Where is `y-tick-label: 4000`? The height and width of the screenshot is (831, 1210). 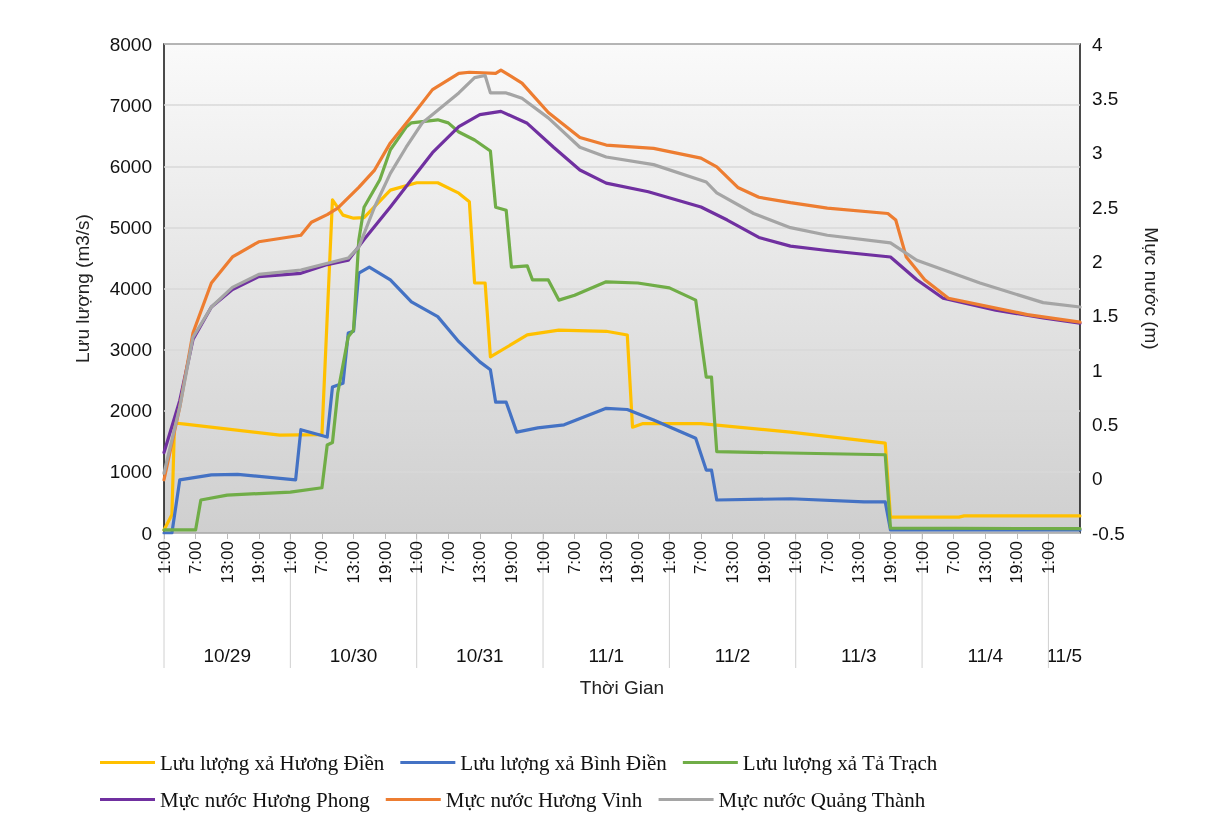 y-tick-label: 4000 is located at coordinates (130, 288).